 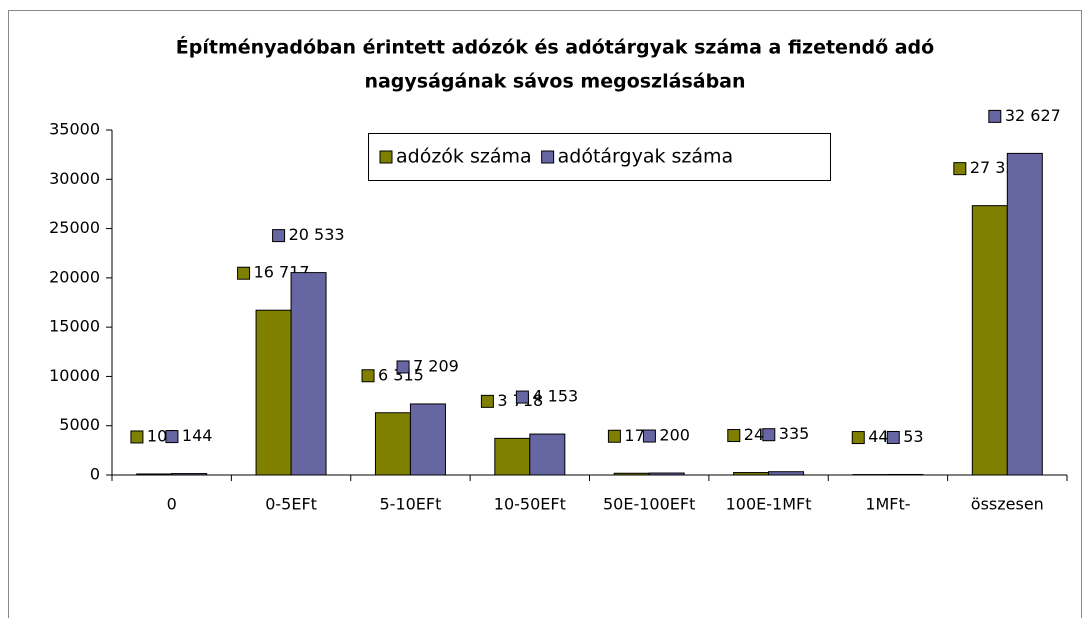 I want to click on y-tick-label: 0, so click(x=95, y=474).